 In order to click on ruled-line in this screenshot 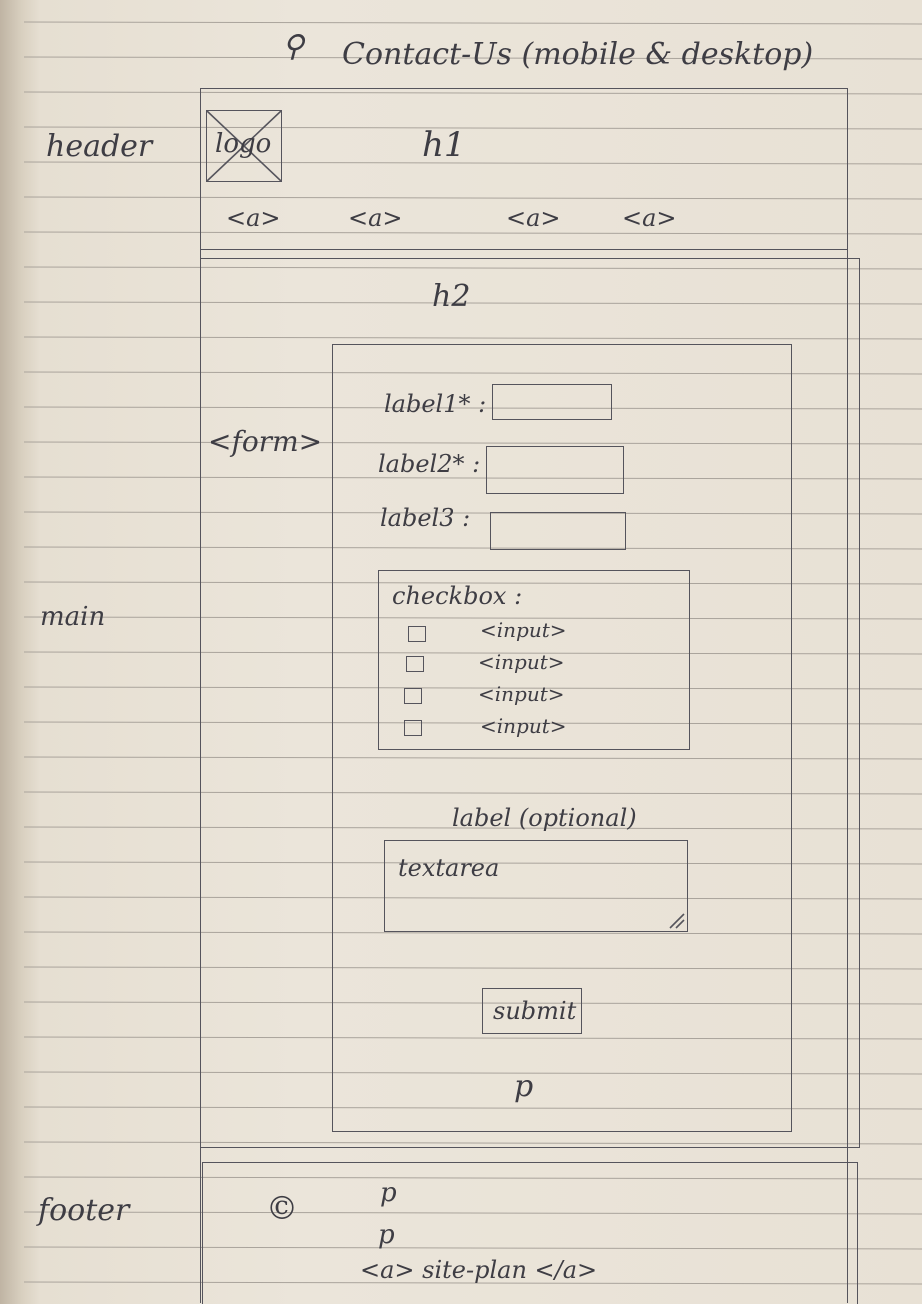, I will do `click(472, 23)`.